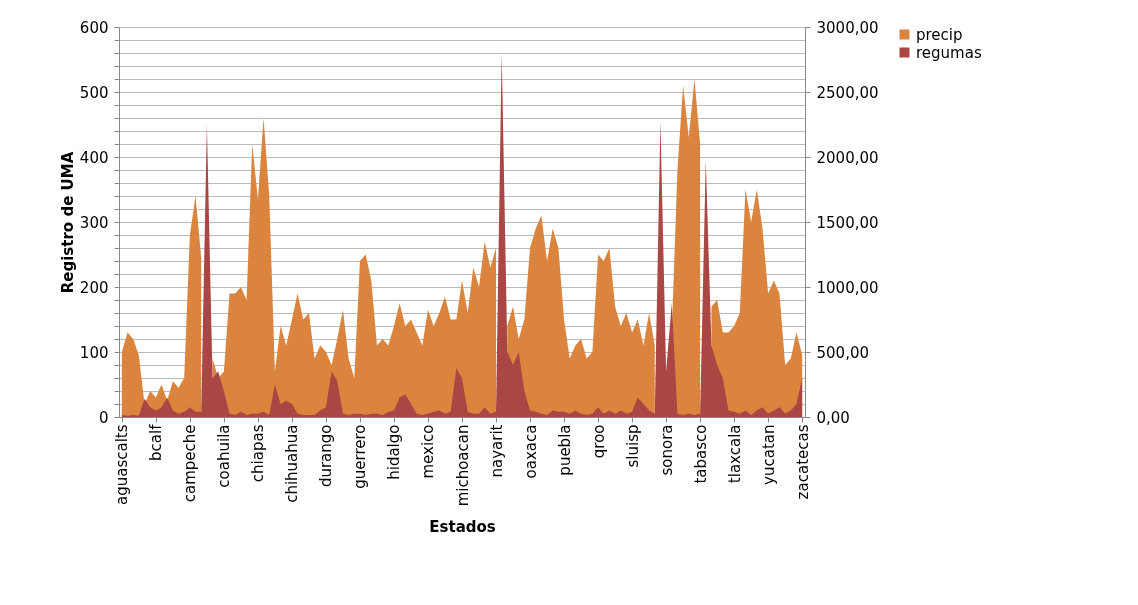 The image size is (1138, 605). I want to click on x-tick-label: coahuila, so click(224, 456).